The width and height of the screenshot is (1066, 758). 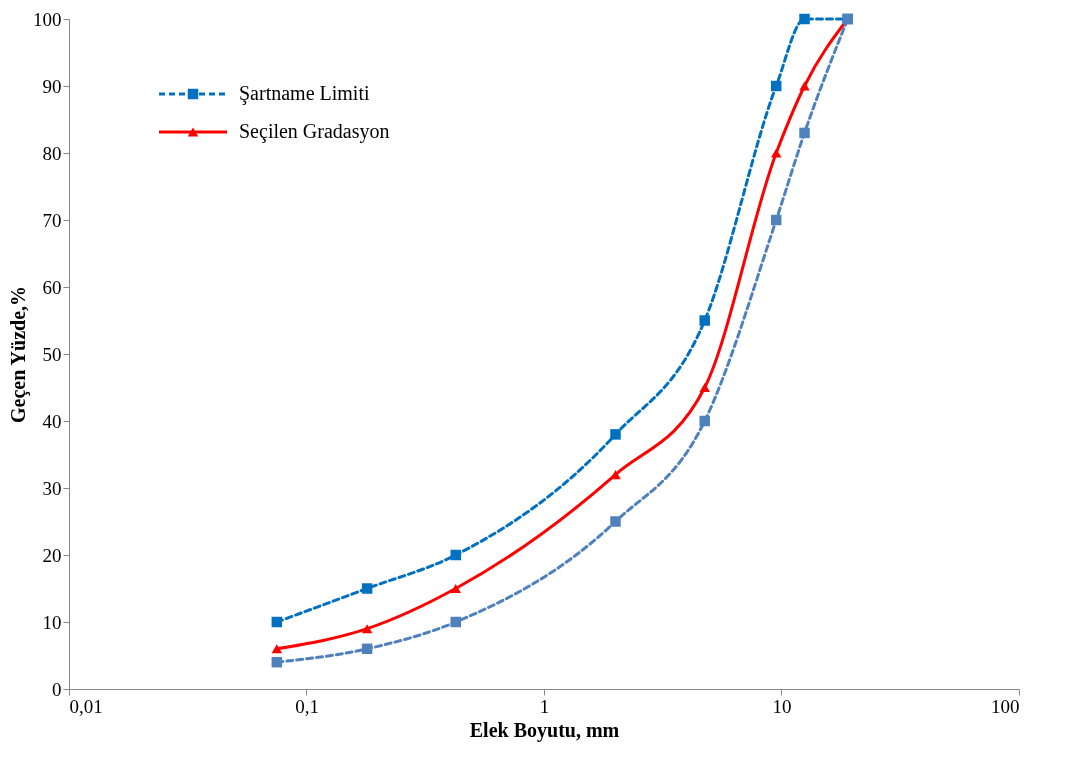 What do you see at coordinates (544, 706) in the screenshot?
I see `x-tick-label: 1` at bounding box center [544, 706].